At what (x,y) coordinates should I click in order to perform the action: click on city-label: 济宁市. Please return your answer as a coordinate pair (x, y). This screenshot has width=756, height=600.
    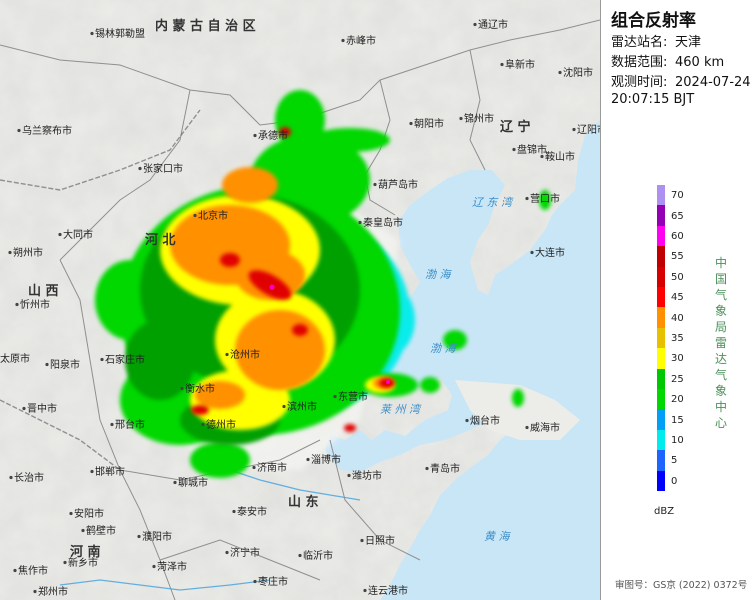
    Looking at the image, I should click on (245, 552).